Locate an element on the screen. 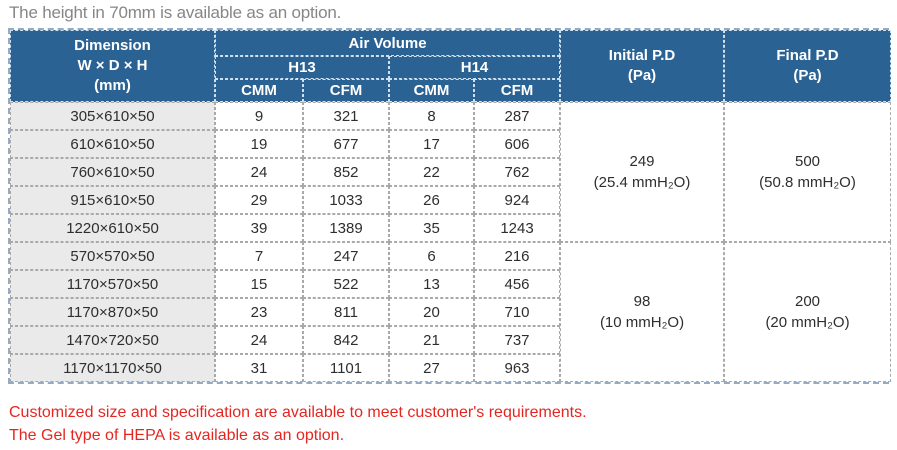  table-row: 760×610×50 24 852 22 762 is located at coordinates (450, 172).